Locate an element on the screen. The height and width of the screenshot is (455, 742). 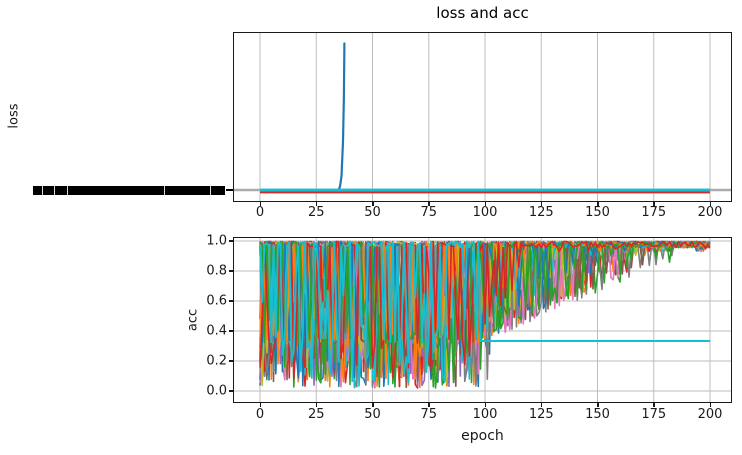
acc-ytick-0.2: 0.2 is located at coordinates (216, 361).